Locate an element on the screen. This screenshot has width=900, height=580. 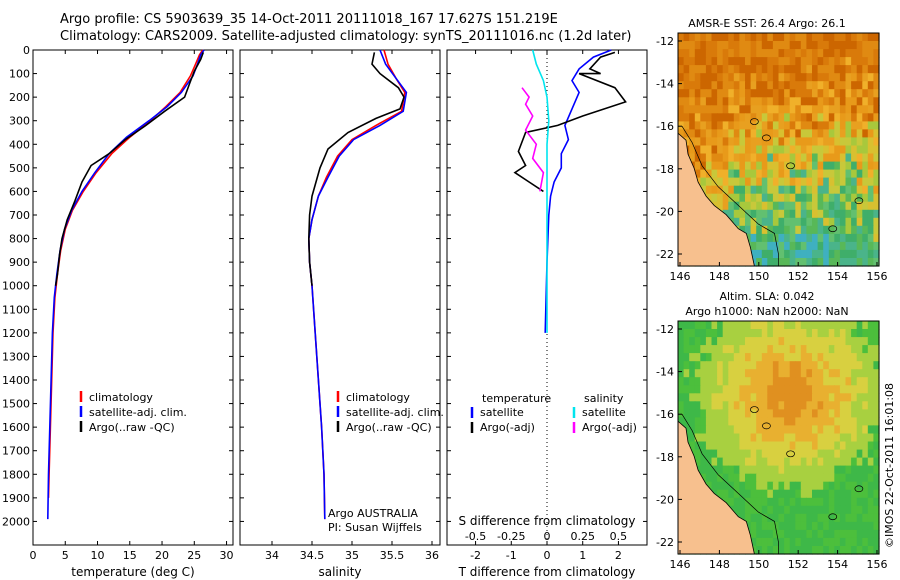
map-x-tick-label: 154 is located at coordinates (837, 564).